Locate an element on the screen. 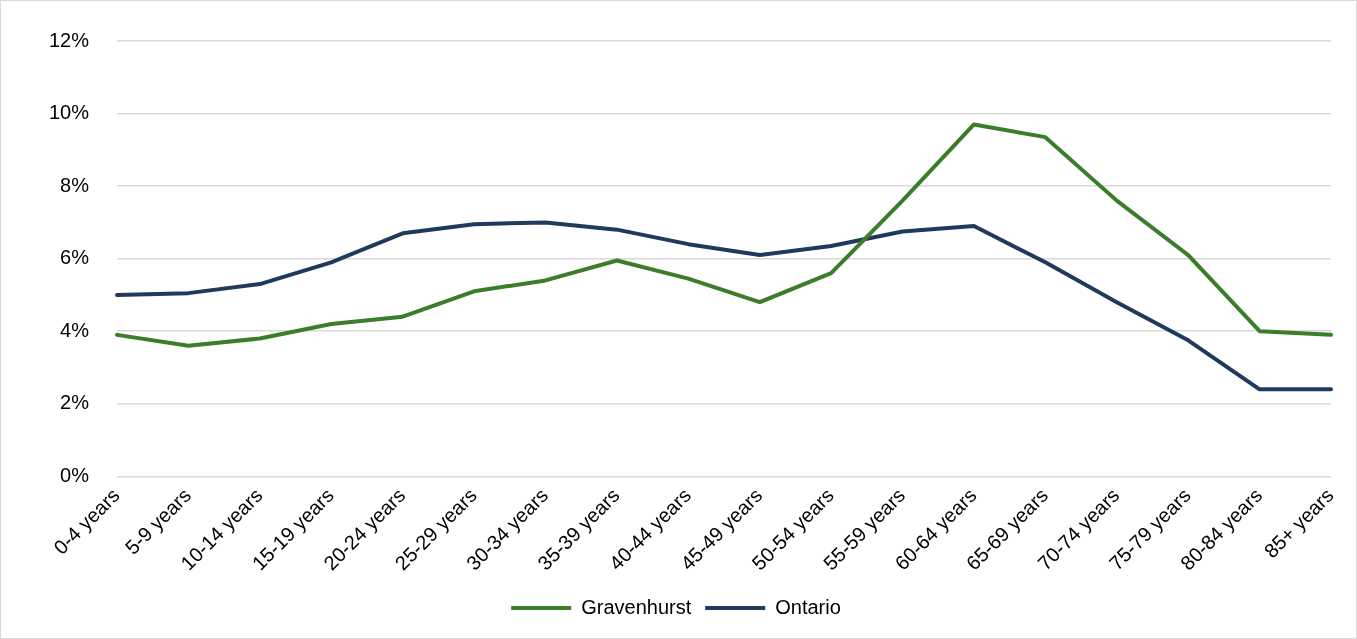  y-tick-label: 4% is located at coordinates (75, 329).